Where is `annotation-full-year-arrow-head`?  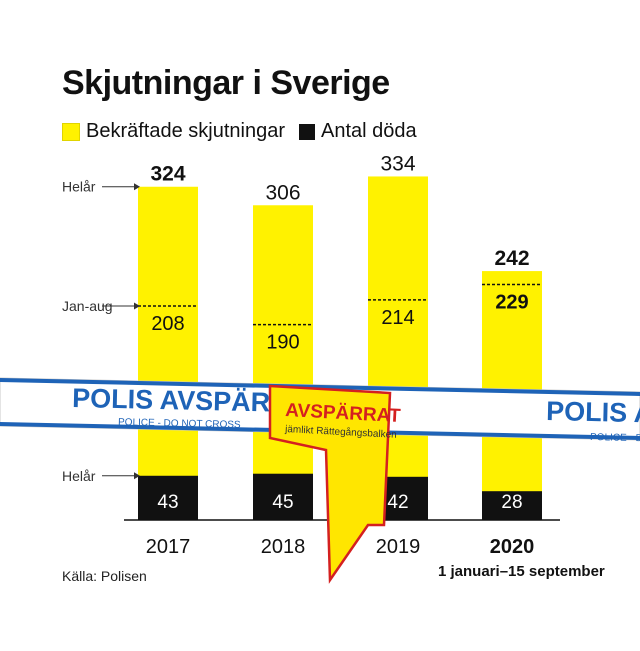 annotation-full-year-arrow-head is located at coordinates (137, 187).